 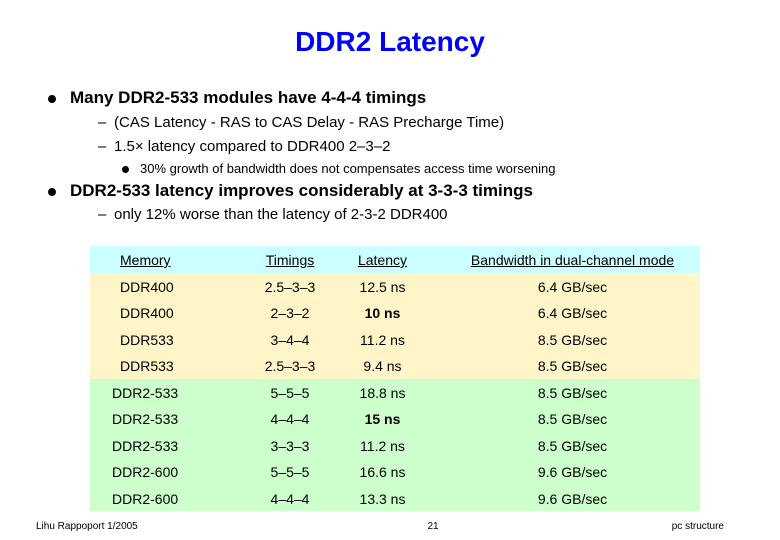 I want to click on sub-bullet-2-text: 1.5× latency compared to DDR400 2–3–2, so click(x=252, y=146).